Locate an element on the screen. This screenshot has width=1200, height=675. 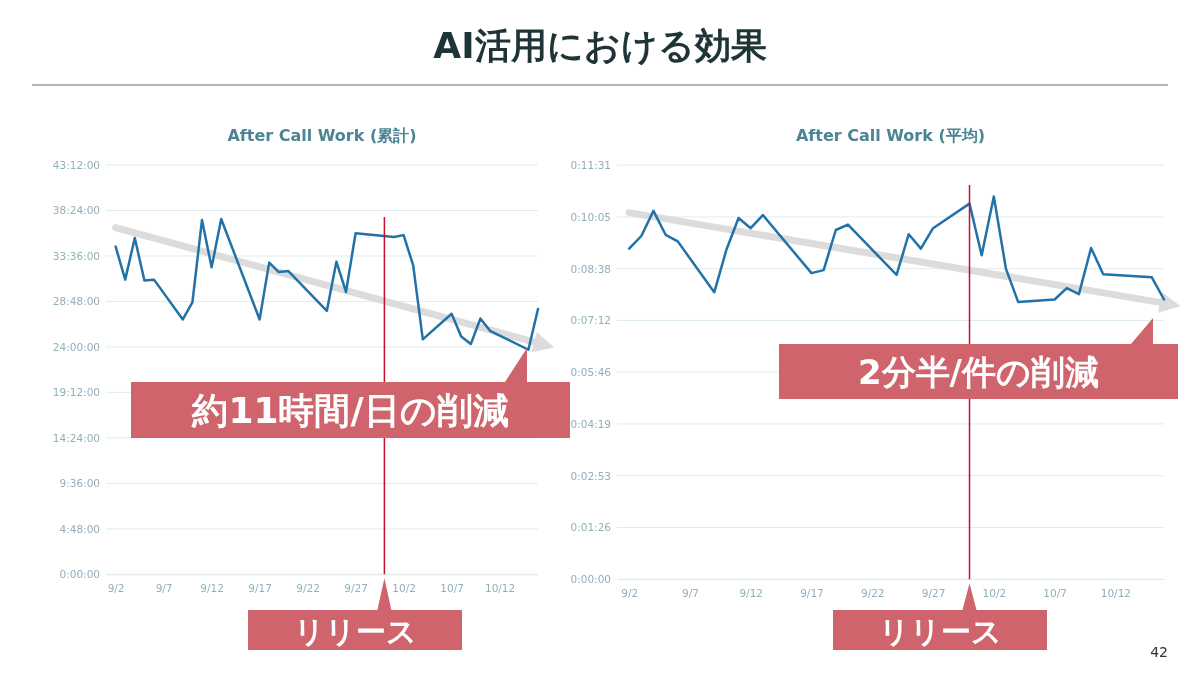
y-tick-label: 9:36:00 is located at coordinates (79, 483).